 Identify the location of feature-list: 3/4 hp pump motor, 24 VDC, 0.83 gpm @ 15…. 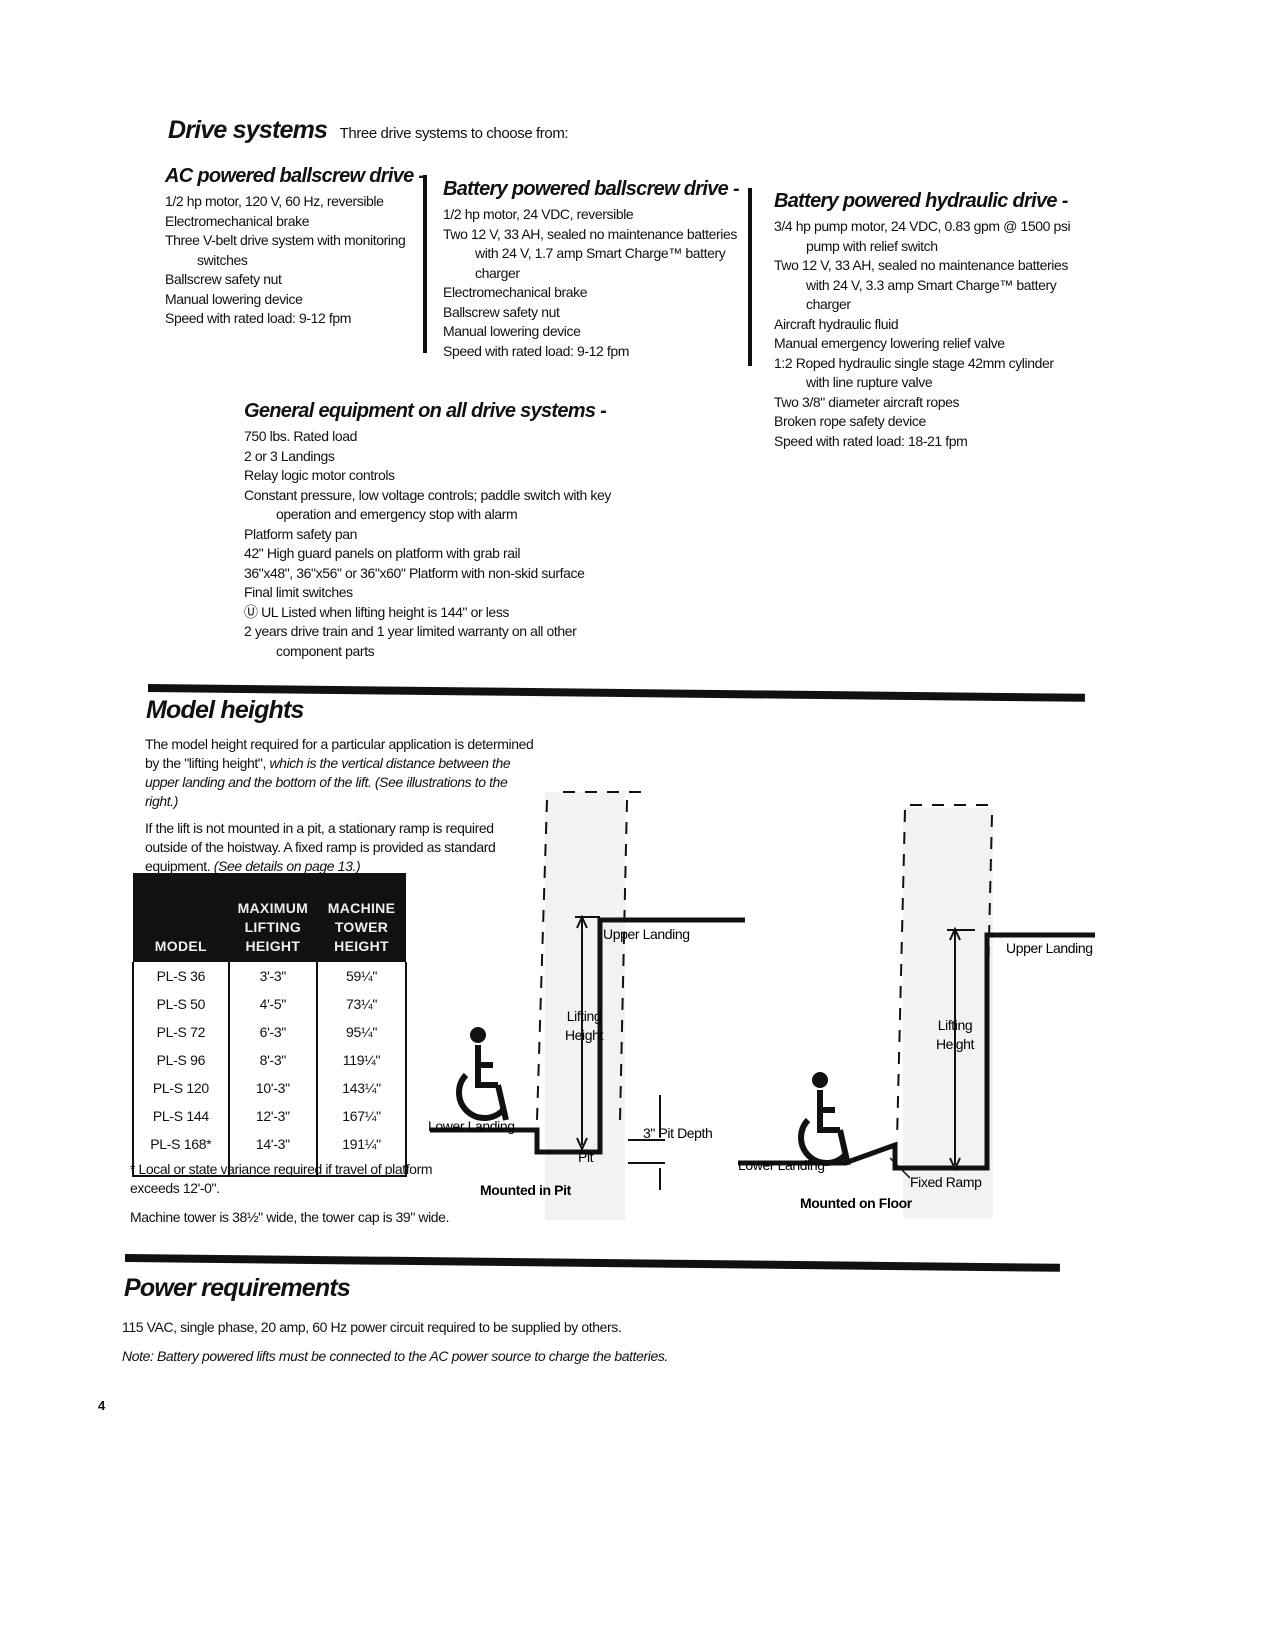
(926, 334).